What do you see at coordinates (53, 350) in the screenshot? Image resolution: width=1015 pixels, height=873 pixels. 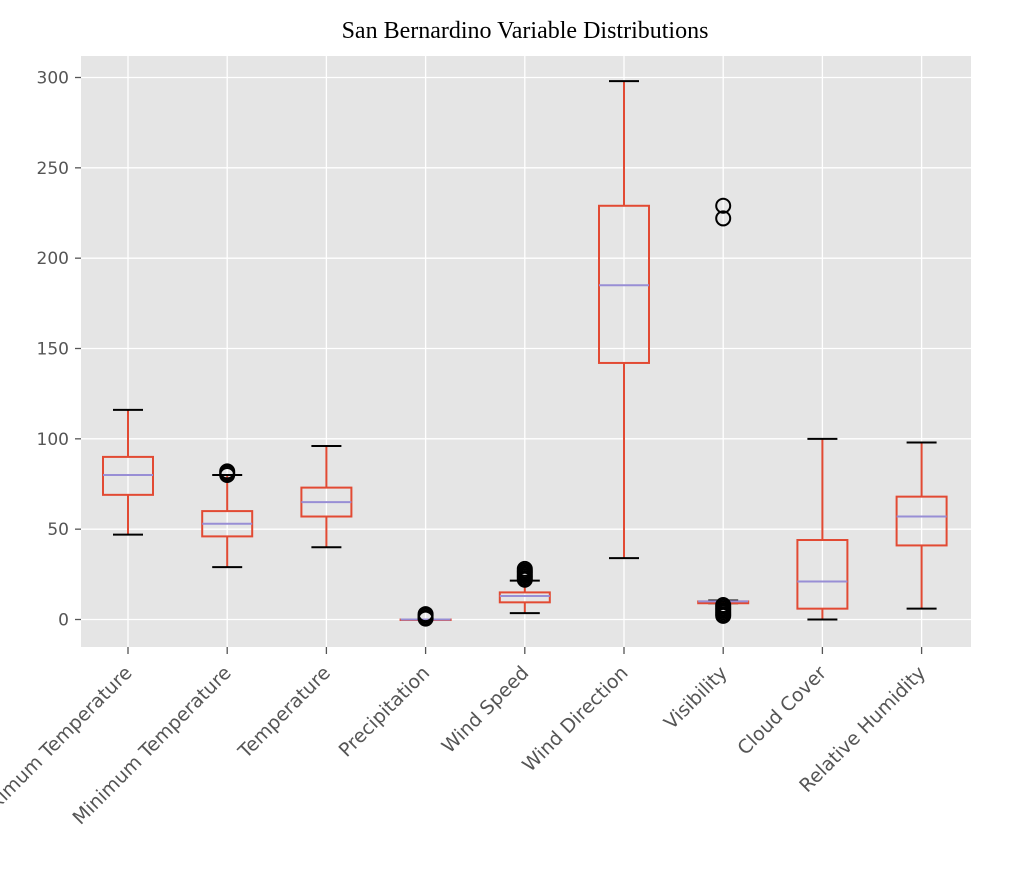 I see `y-tick-label: 150` at bounding box center [53, 350].